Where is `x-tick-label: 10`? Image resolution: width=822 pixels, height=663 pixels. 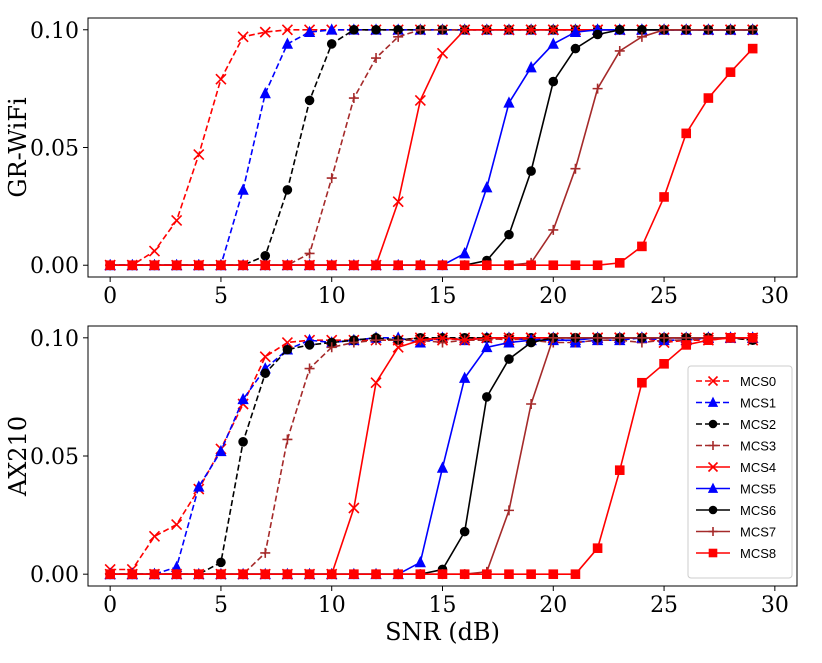 x-tick-label: 10 is located at coordinates (332, 296).